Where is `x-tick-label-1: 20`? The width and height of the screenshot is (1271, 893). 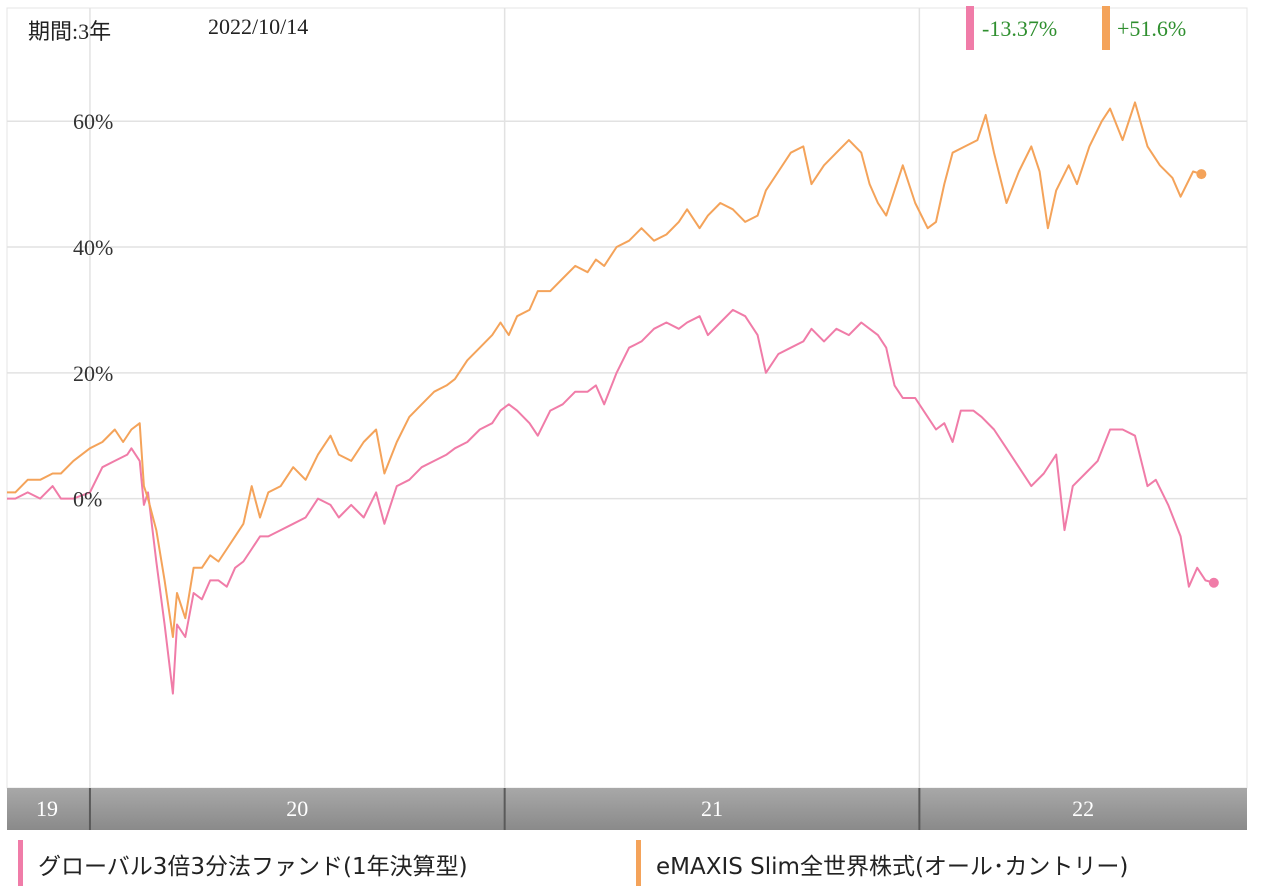 x-tick-label-1: 20 is located at coordinates (297, 808).